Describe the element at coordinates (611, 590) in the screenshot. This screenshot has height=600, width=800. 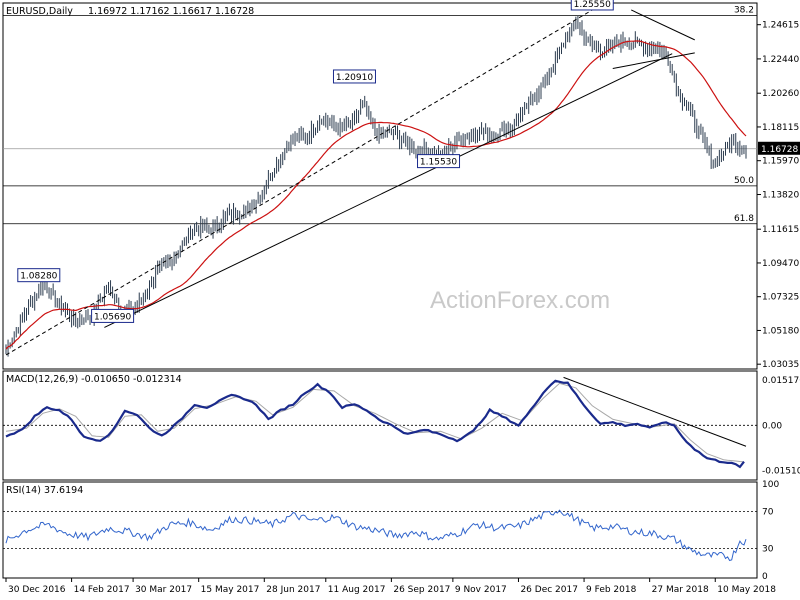
I see `x-tick-label: 9 Feb 2018` at that location.